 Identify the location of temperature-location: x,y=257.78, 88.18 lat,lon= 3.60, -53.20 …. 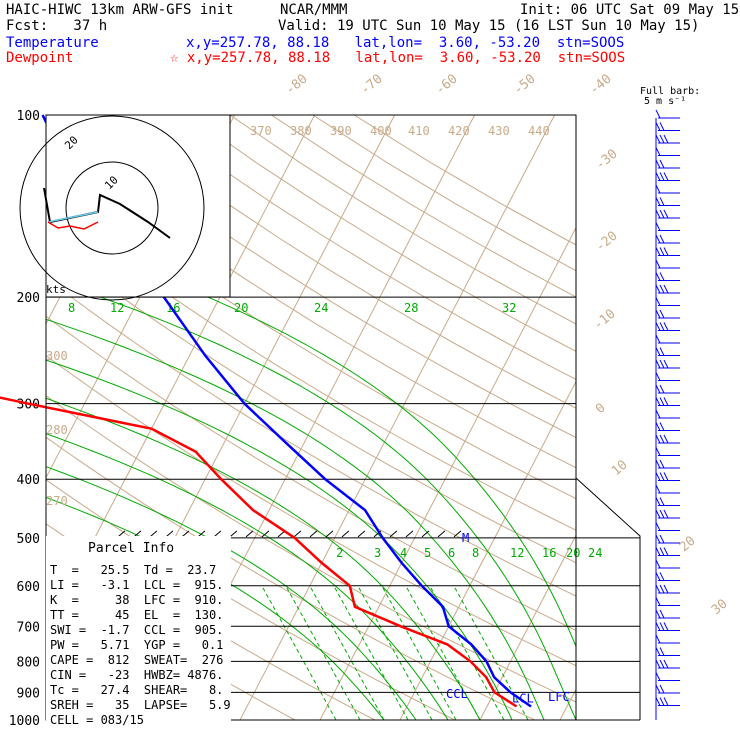
(405, 43).